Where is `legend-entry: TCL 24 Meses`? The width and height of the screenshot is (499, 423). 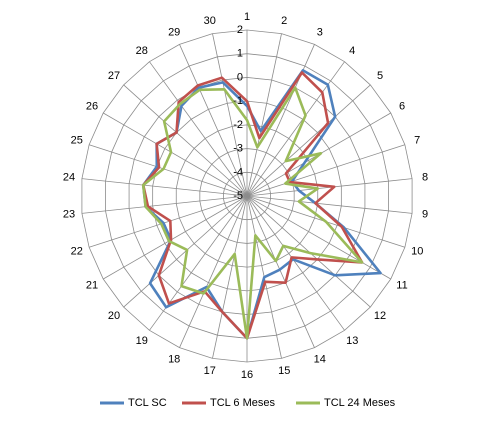
legend-entry: TCL 24 Meses is located at coordinates (360, 403).